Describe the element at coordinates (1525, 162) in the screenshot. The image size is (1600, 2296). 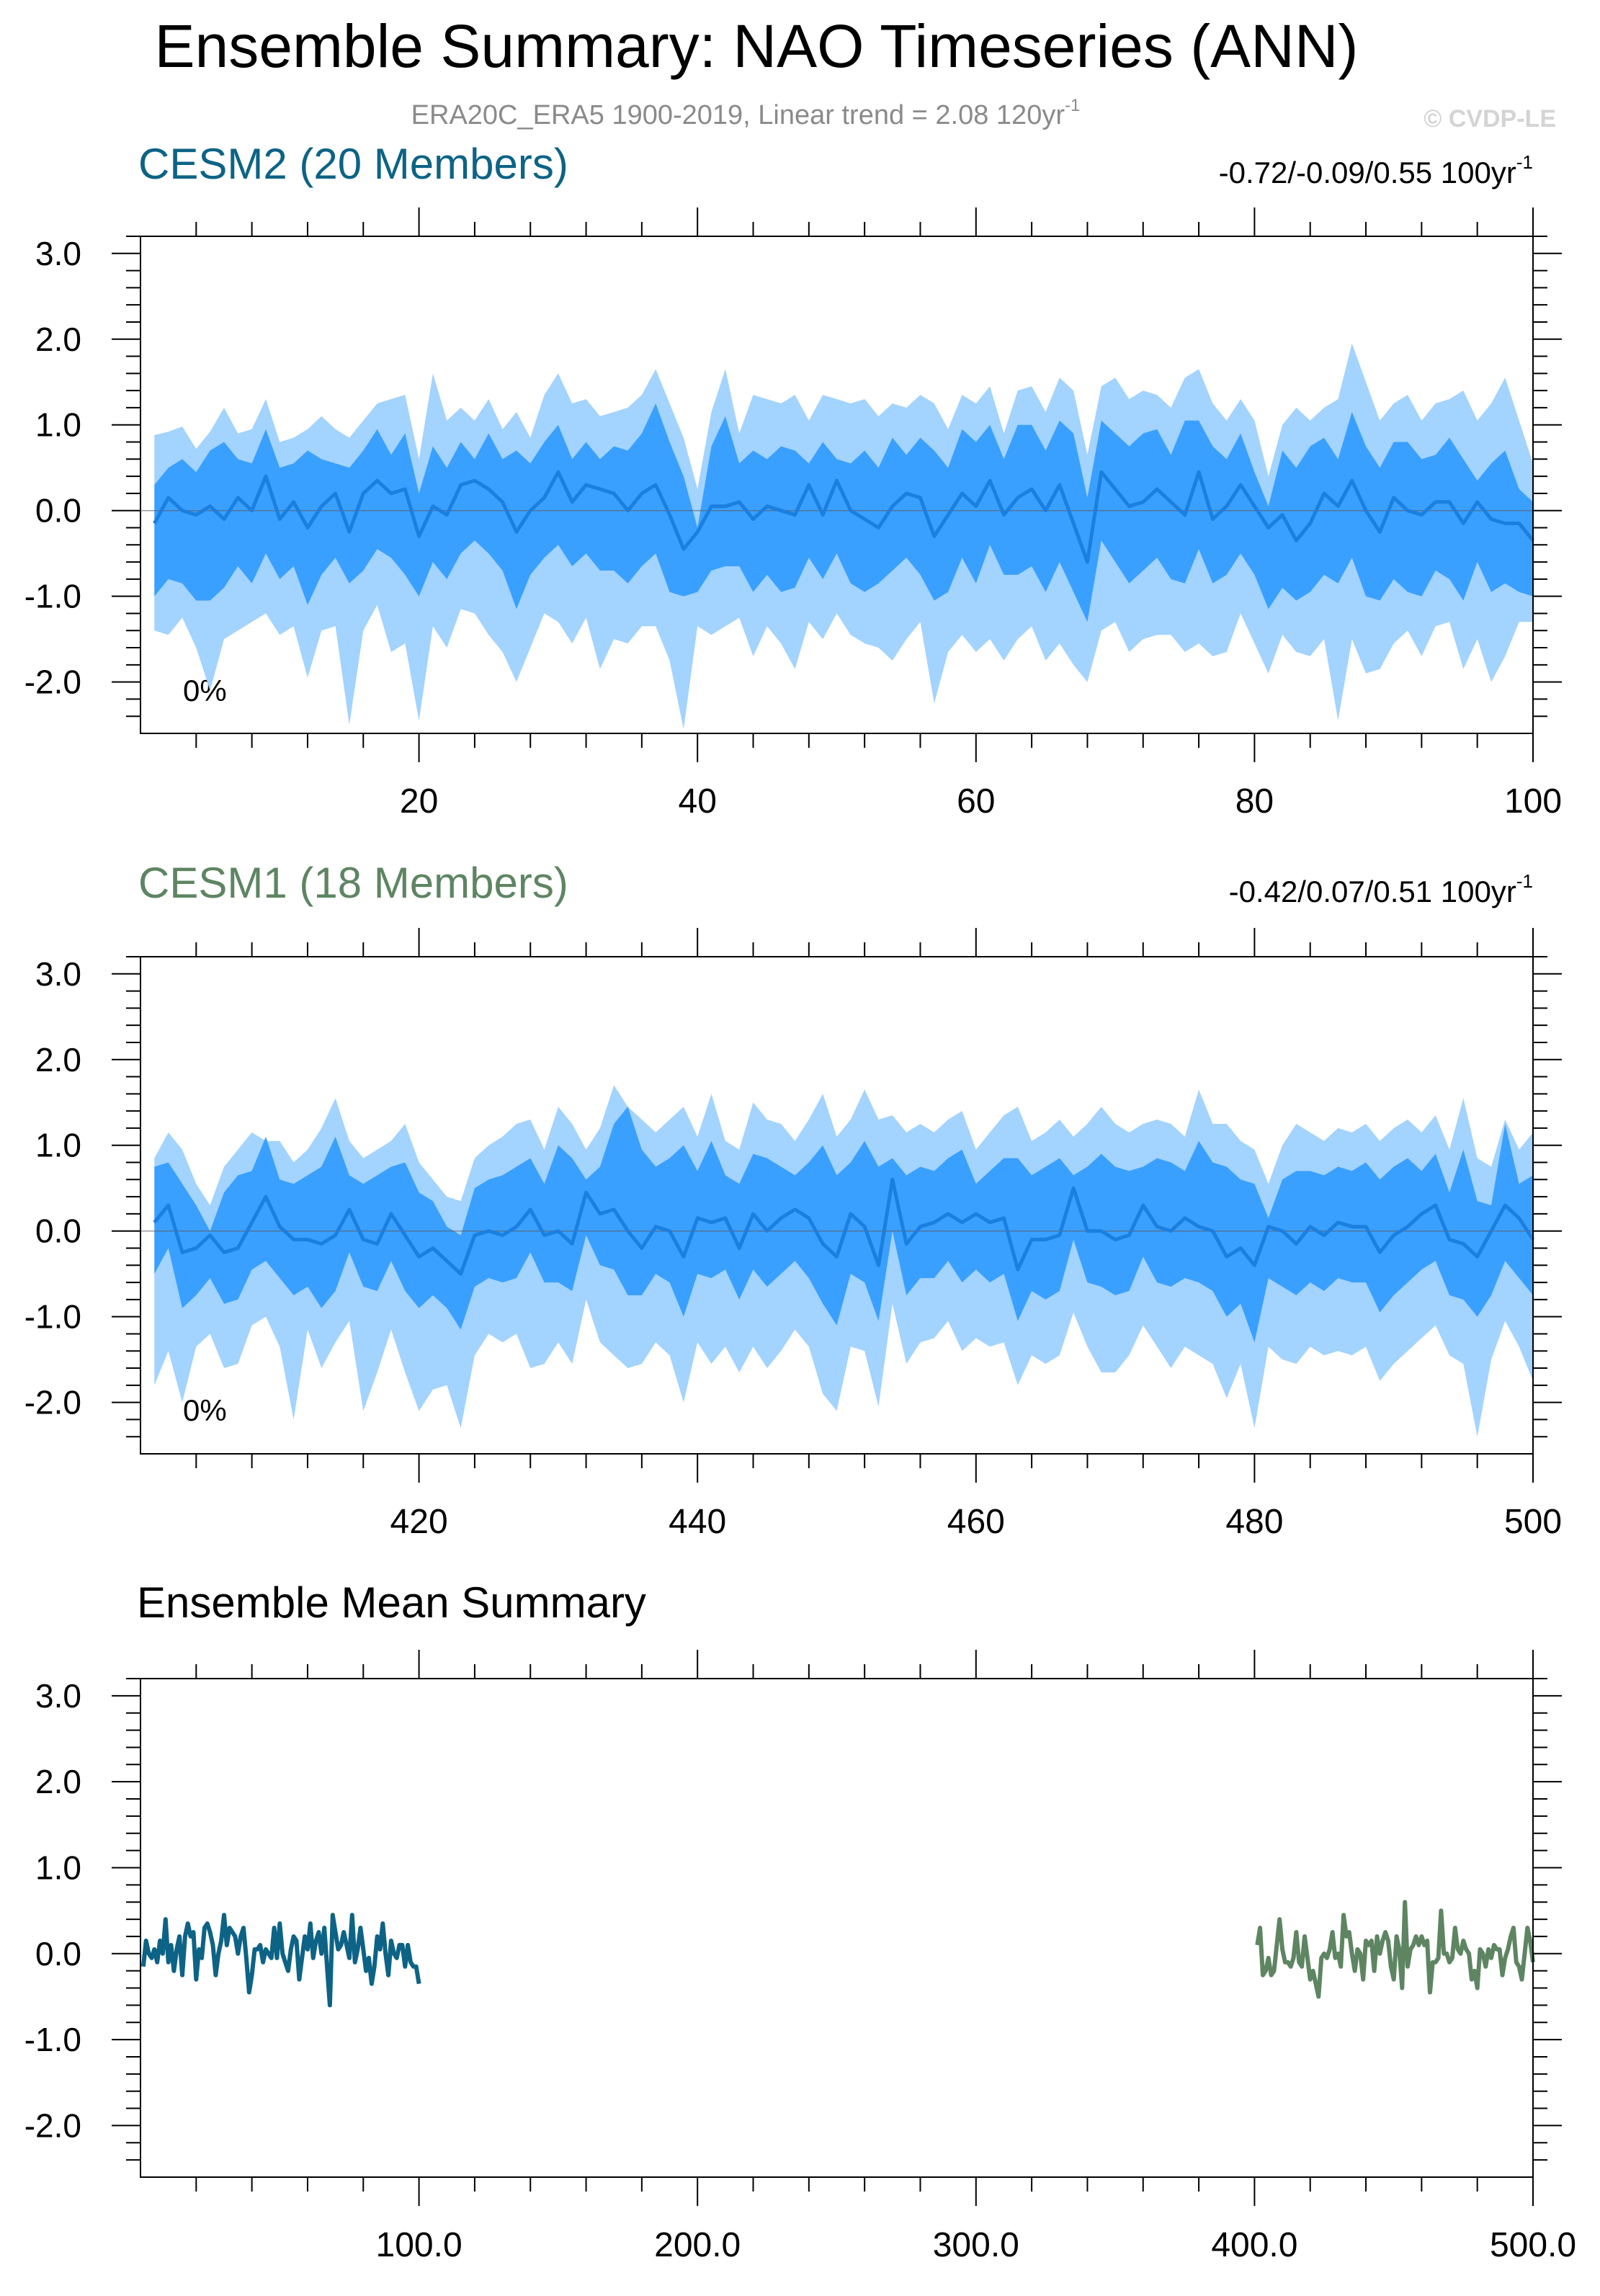
I see `panel1-trend-sup: -1` at that location.